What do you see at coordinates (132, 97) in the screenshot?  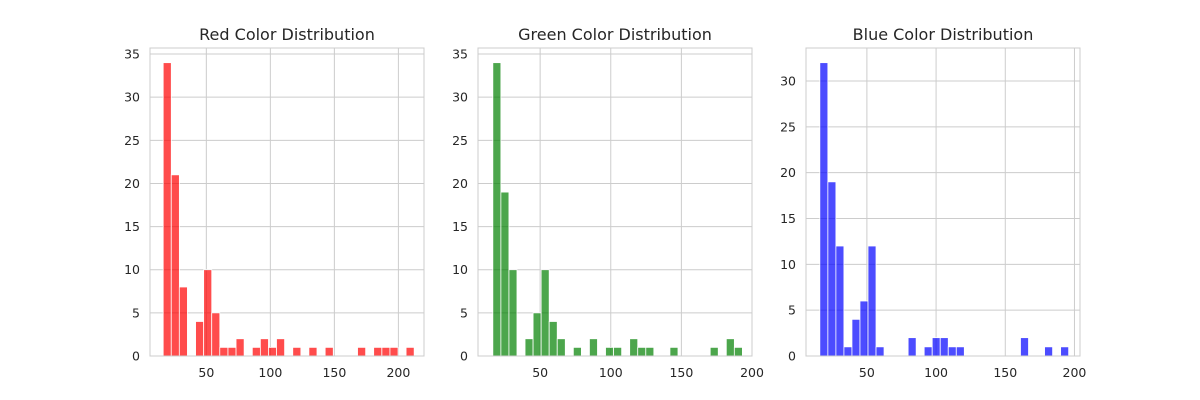 I see `red-ytick-label: 30` at bounding box center [132, 97].